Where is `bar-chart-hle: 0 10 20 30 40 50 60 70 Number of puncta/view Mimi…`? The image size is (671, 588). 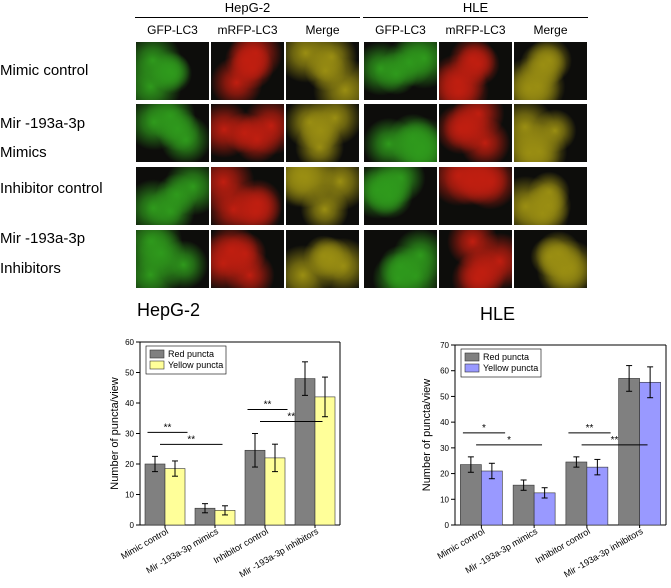 bar-chart-hle: 0 10 20 30 40 50 60 70 Number of puncta/view Mimi… is located at coordinates (544, 460).